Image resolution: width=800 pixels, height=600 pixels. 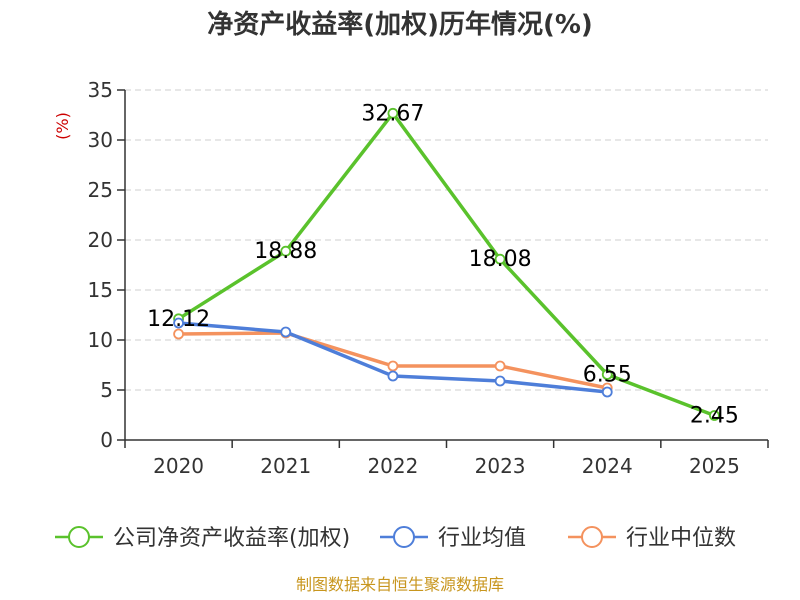 What do you see at coordinates (393, 376) in the screenshot?
I see `series-1-point-2022` at bounding box center [393, 376].